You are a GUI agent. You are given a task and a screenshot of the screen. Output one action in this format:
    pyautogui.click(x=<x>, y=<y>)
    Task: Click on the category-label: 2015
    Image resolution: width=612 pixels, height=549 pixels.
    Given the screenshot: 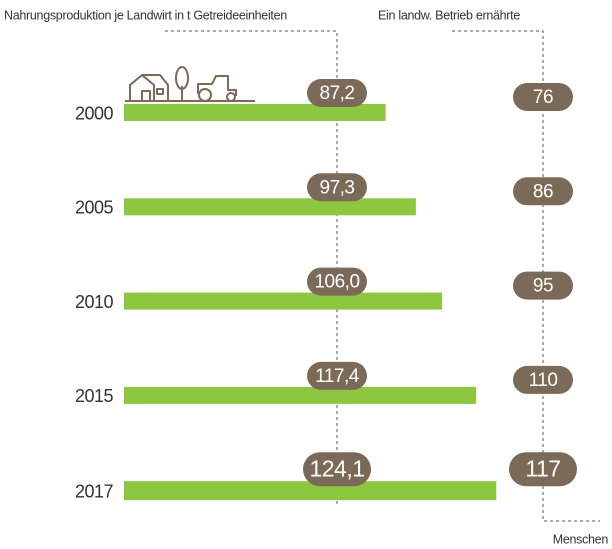 What is the action you would take?
    pyautogui.click(x=94, y=396)
    